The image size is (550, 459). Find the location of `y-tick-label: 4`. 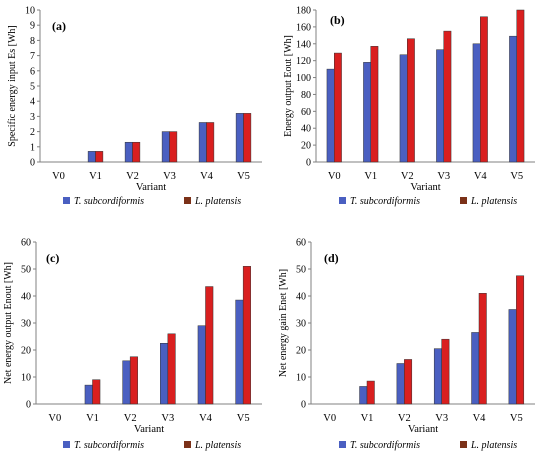

y-tick-label: 4 is located at coordinates (32, 102).